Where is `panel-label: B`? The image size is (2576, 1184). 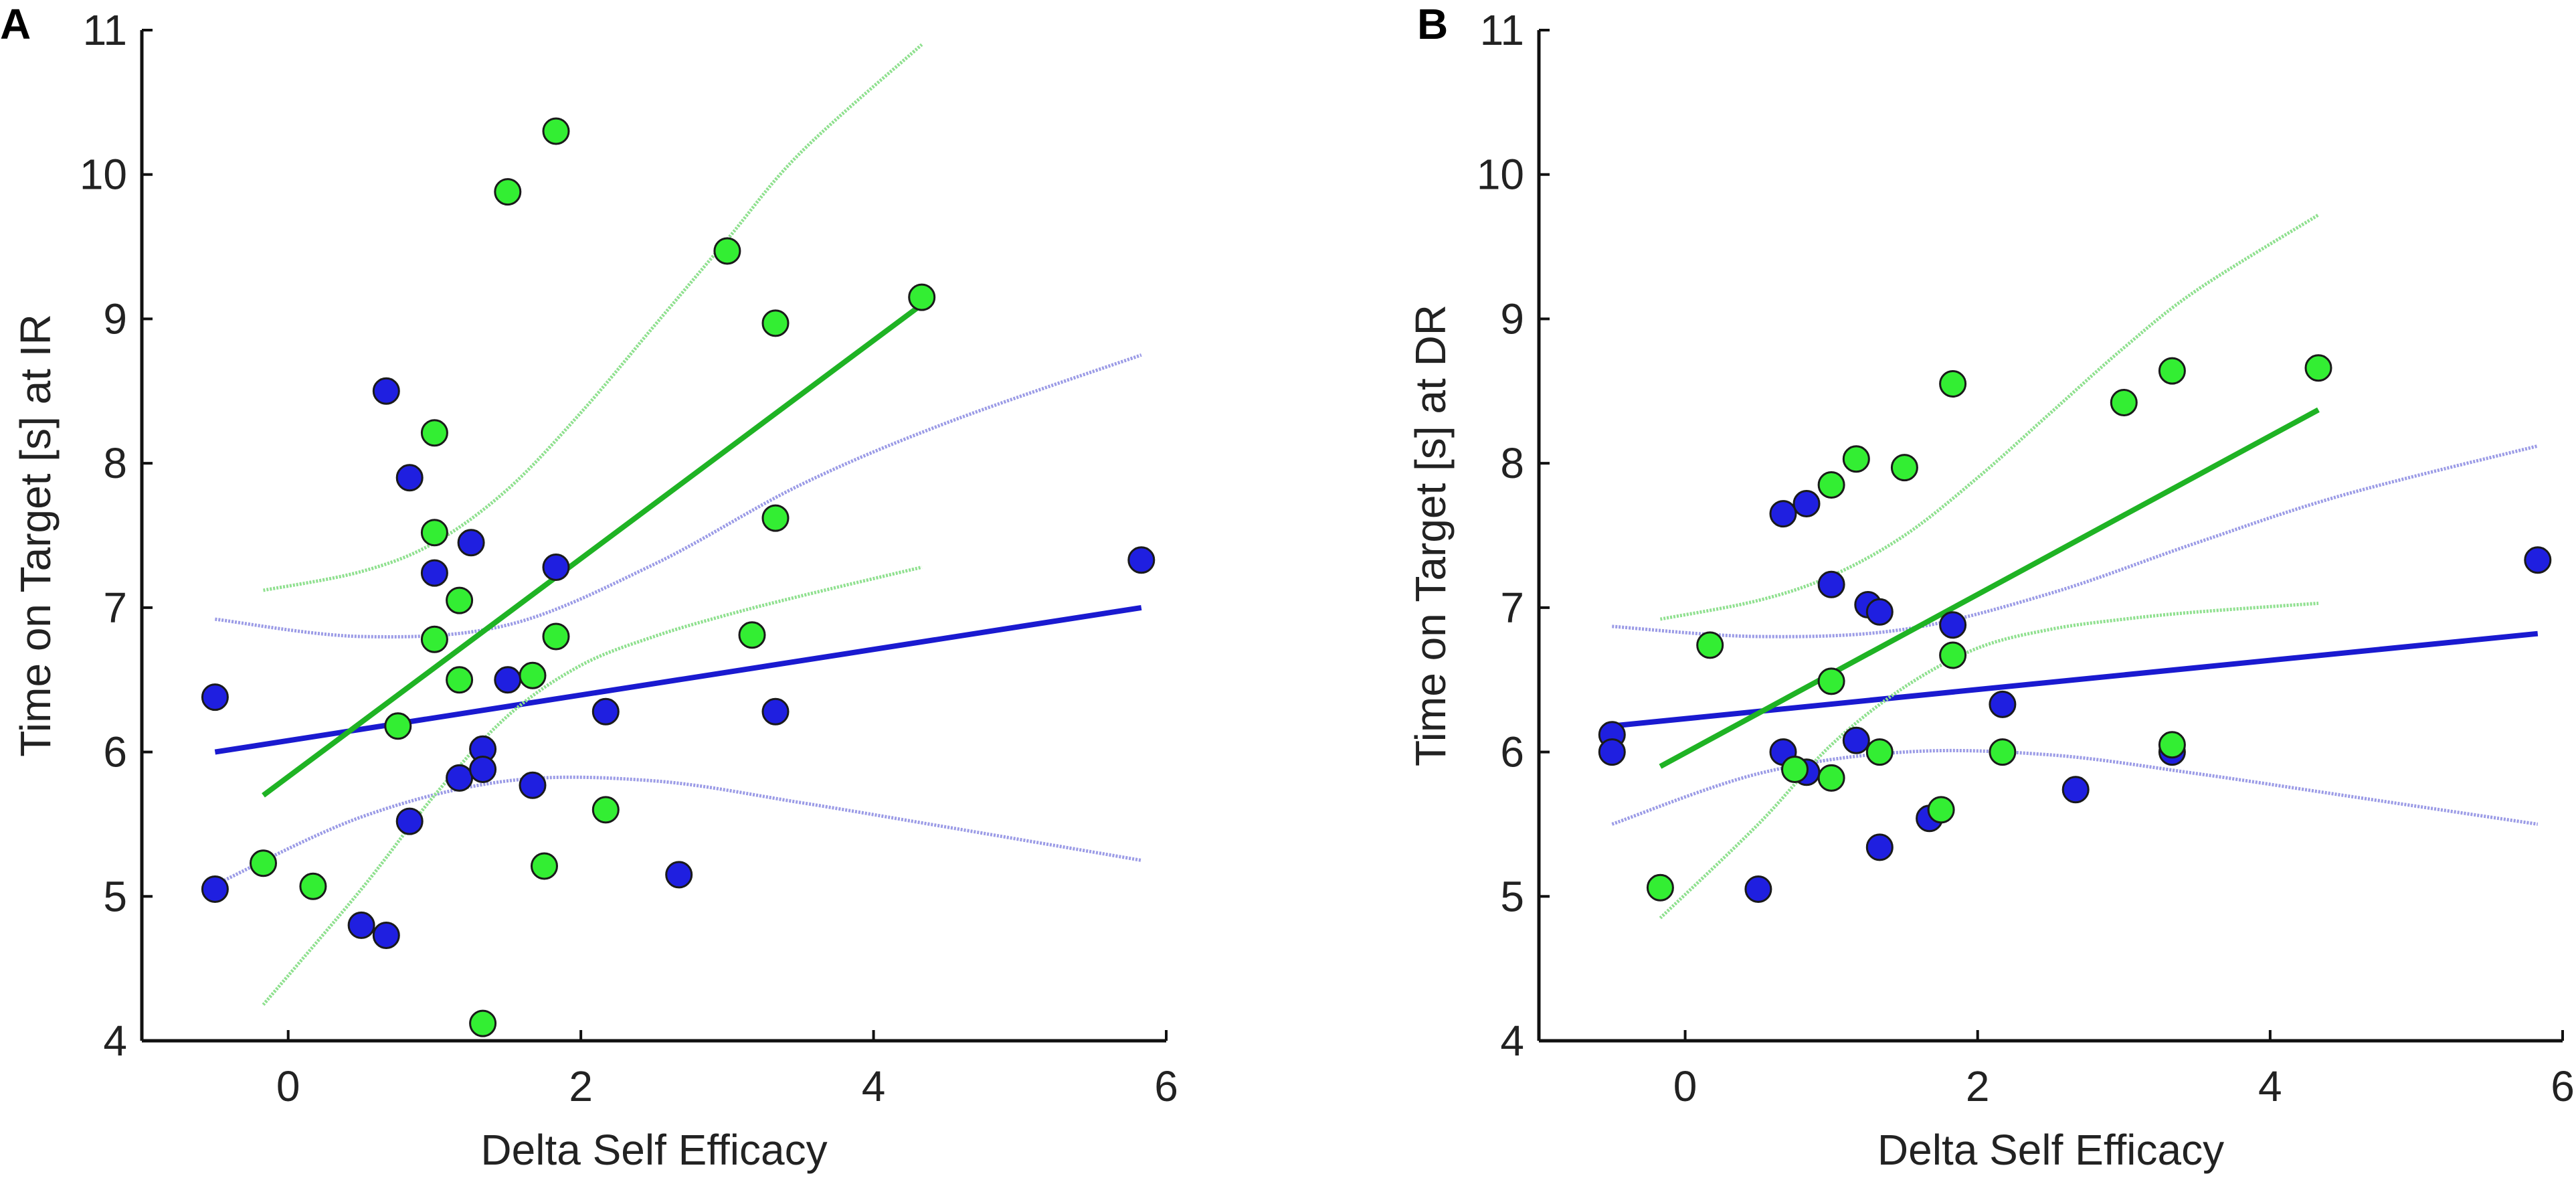 panel-label: B is located at coordinates (1432, 24).